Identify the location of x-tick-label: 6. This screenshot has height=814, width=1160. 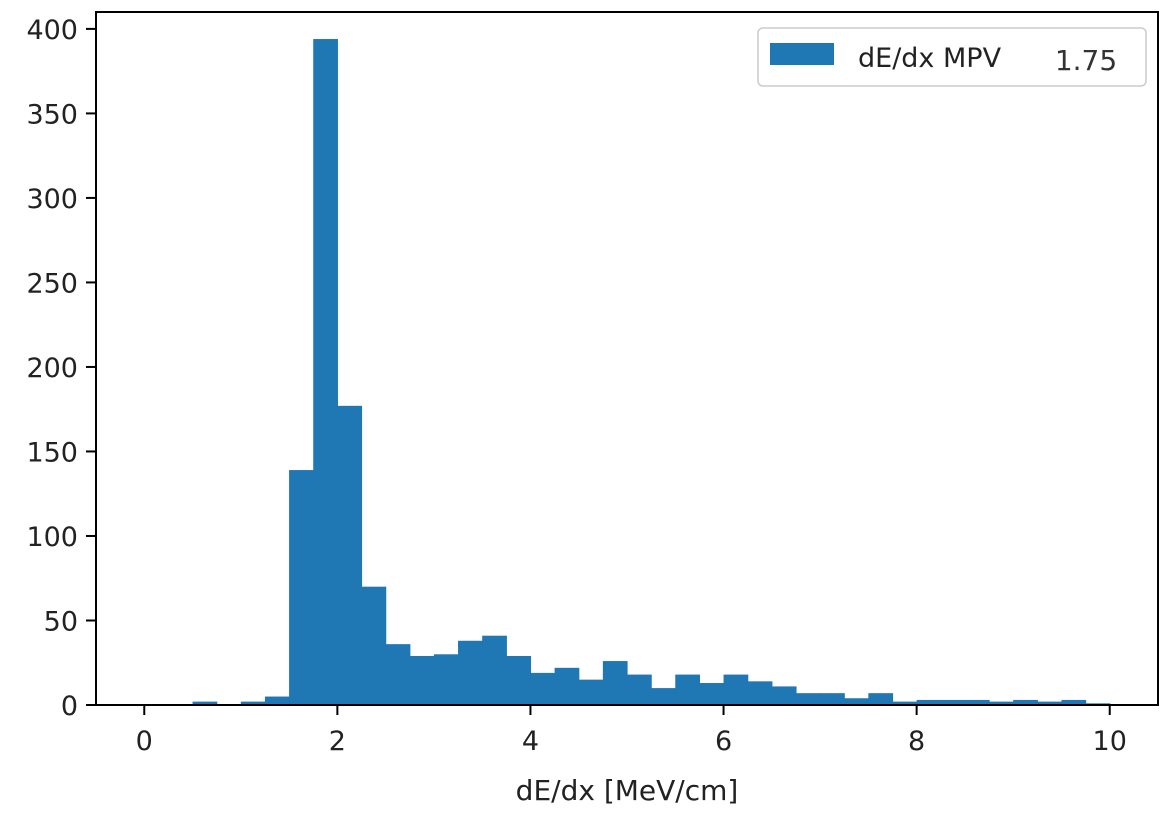
(723, 741).